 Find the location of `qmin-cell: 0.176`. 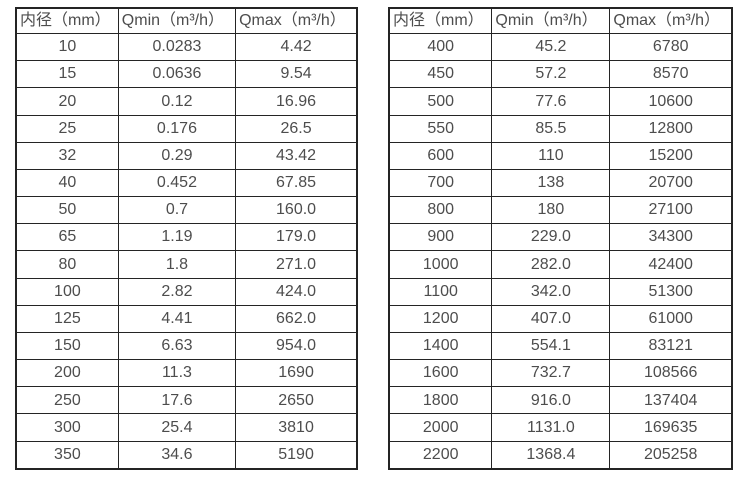

qmin-cell: 0.176 is located at coordinates (177, 128).